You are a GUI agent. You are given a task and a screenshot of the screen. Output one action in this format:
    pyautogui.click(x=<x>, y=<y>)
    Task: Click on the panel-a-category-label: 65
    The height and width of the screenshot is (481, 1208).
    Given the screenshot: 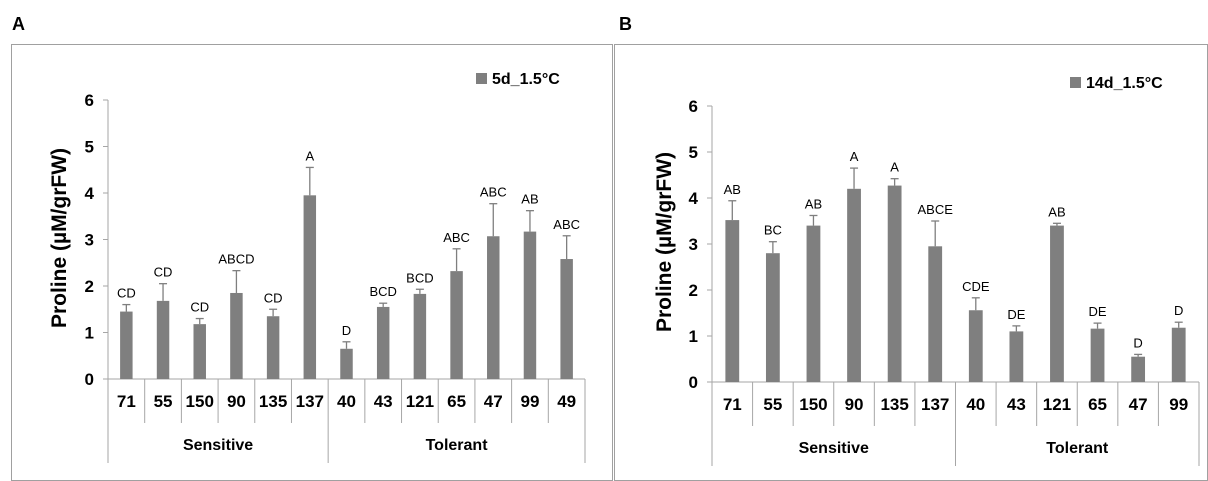 What is the action you would take?
    pyautogui.click(x=456, y=401)
    